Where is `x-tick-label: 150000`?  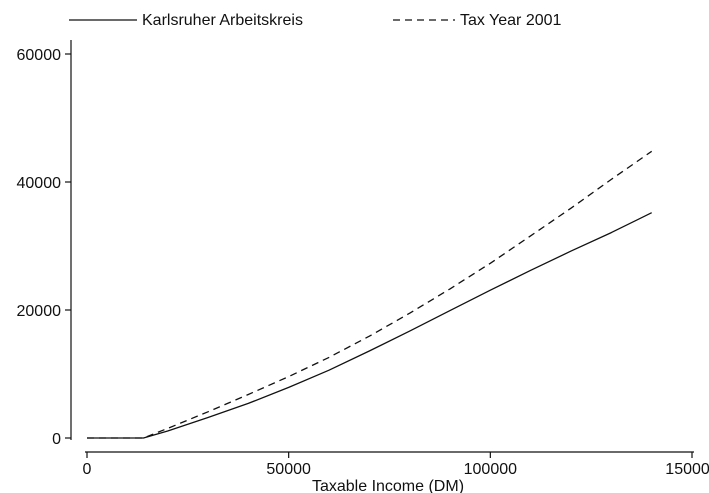
x-tick-label: 150000 is located at coordinates (687, 469).